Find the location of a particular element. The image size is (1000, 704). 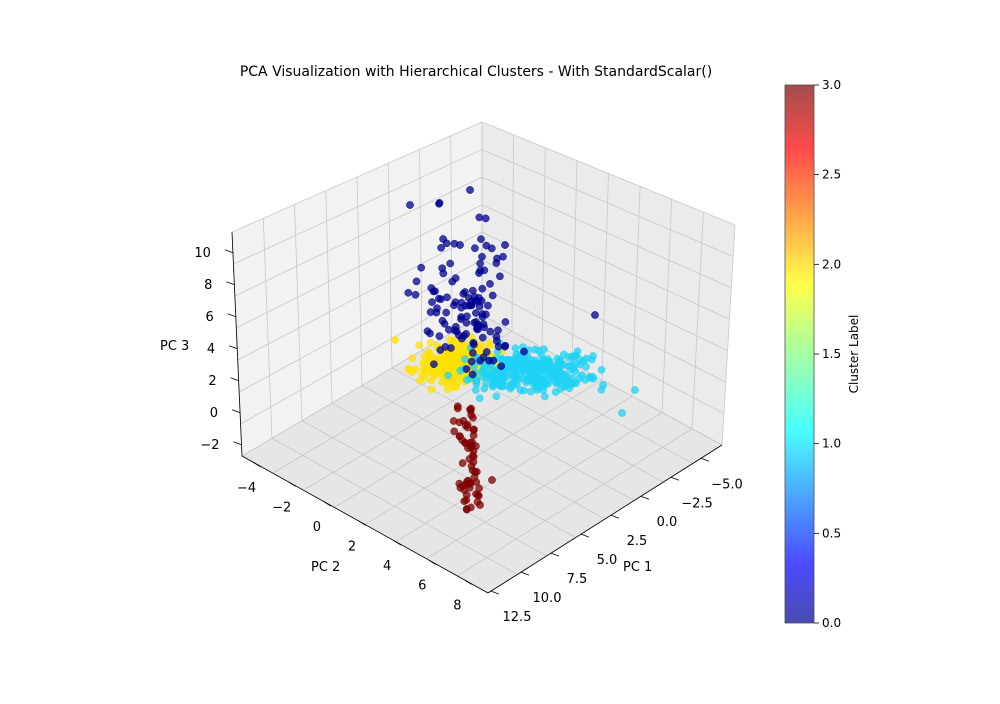

y-axis-line is located at coordinates (365, 524).